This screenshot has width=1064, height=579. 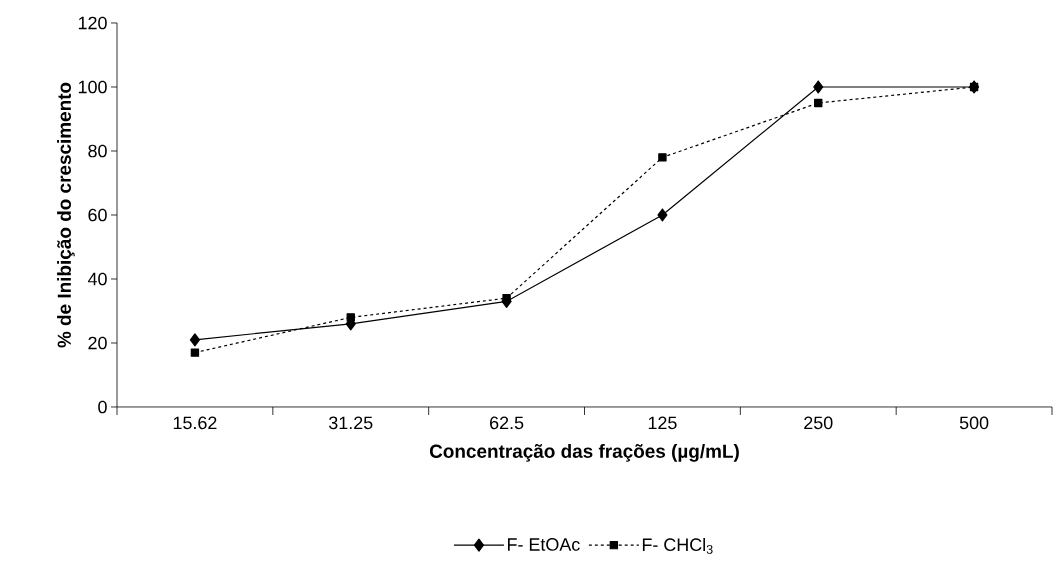 What do you see at coordinates (507, 423) in the screenshot?
I see `x-tick-label: 62.5` at bounding box center [507, 423].